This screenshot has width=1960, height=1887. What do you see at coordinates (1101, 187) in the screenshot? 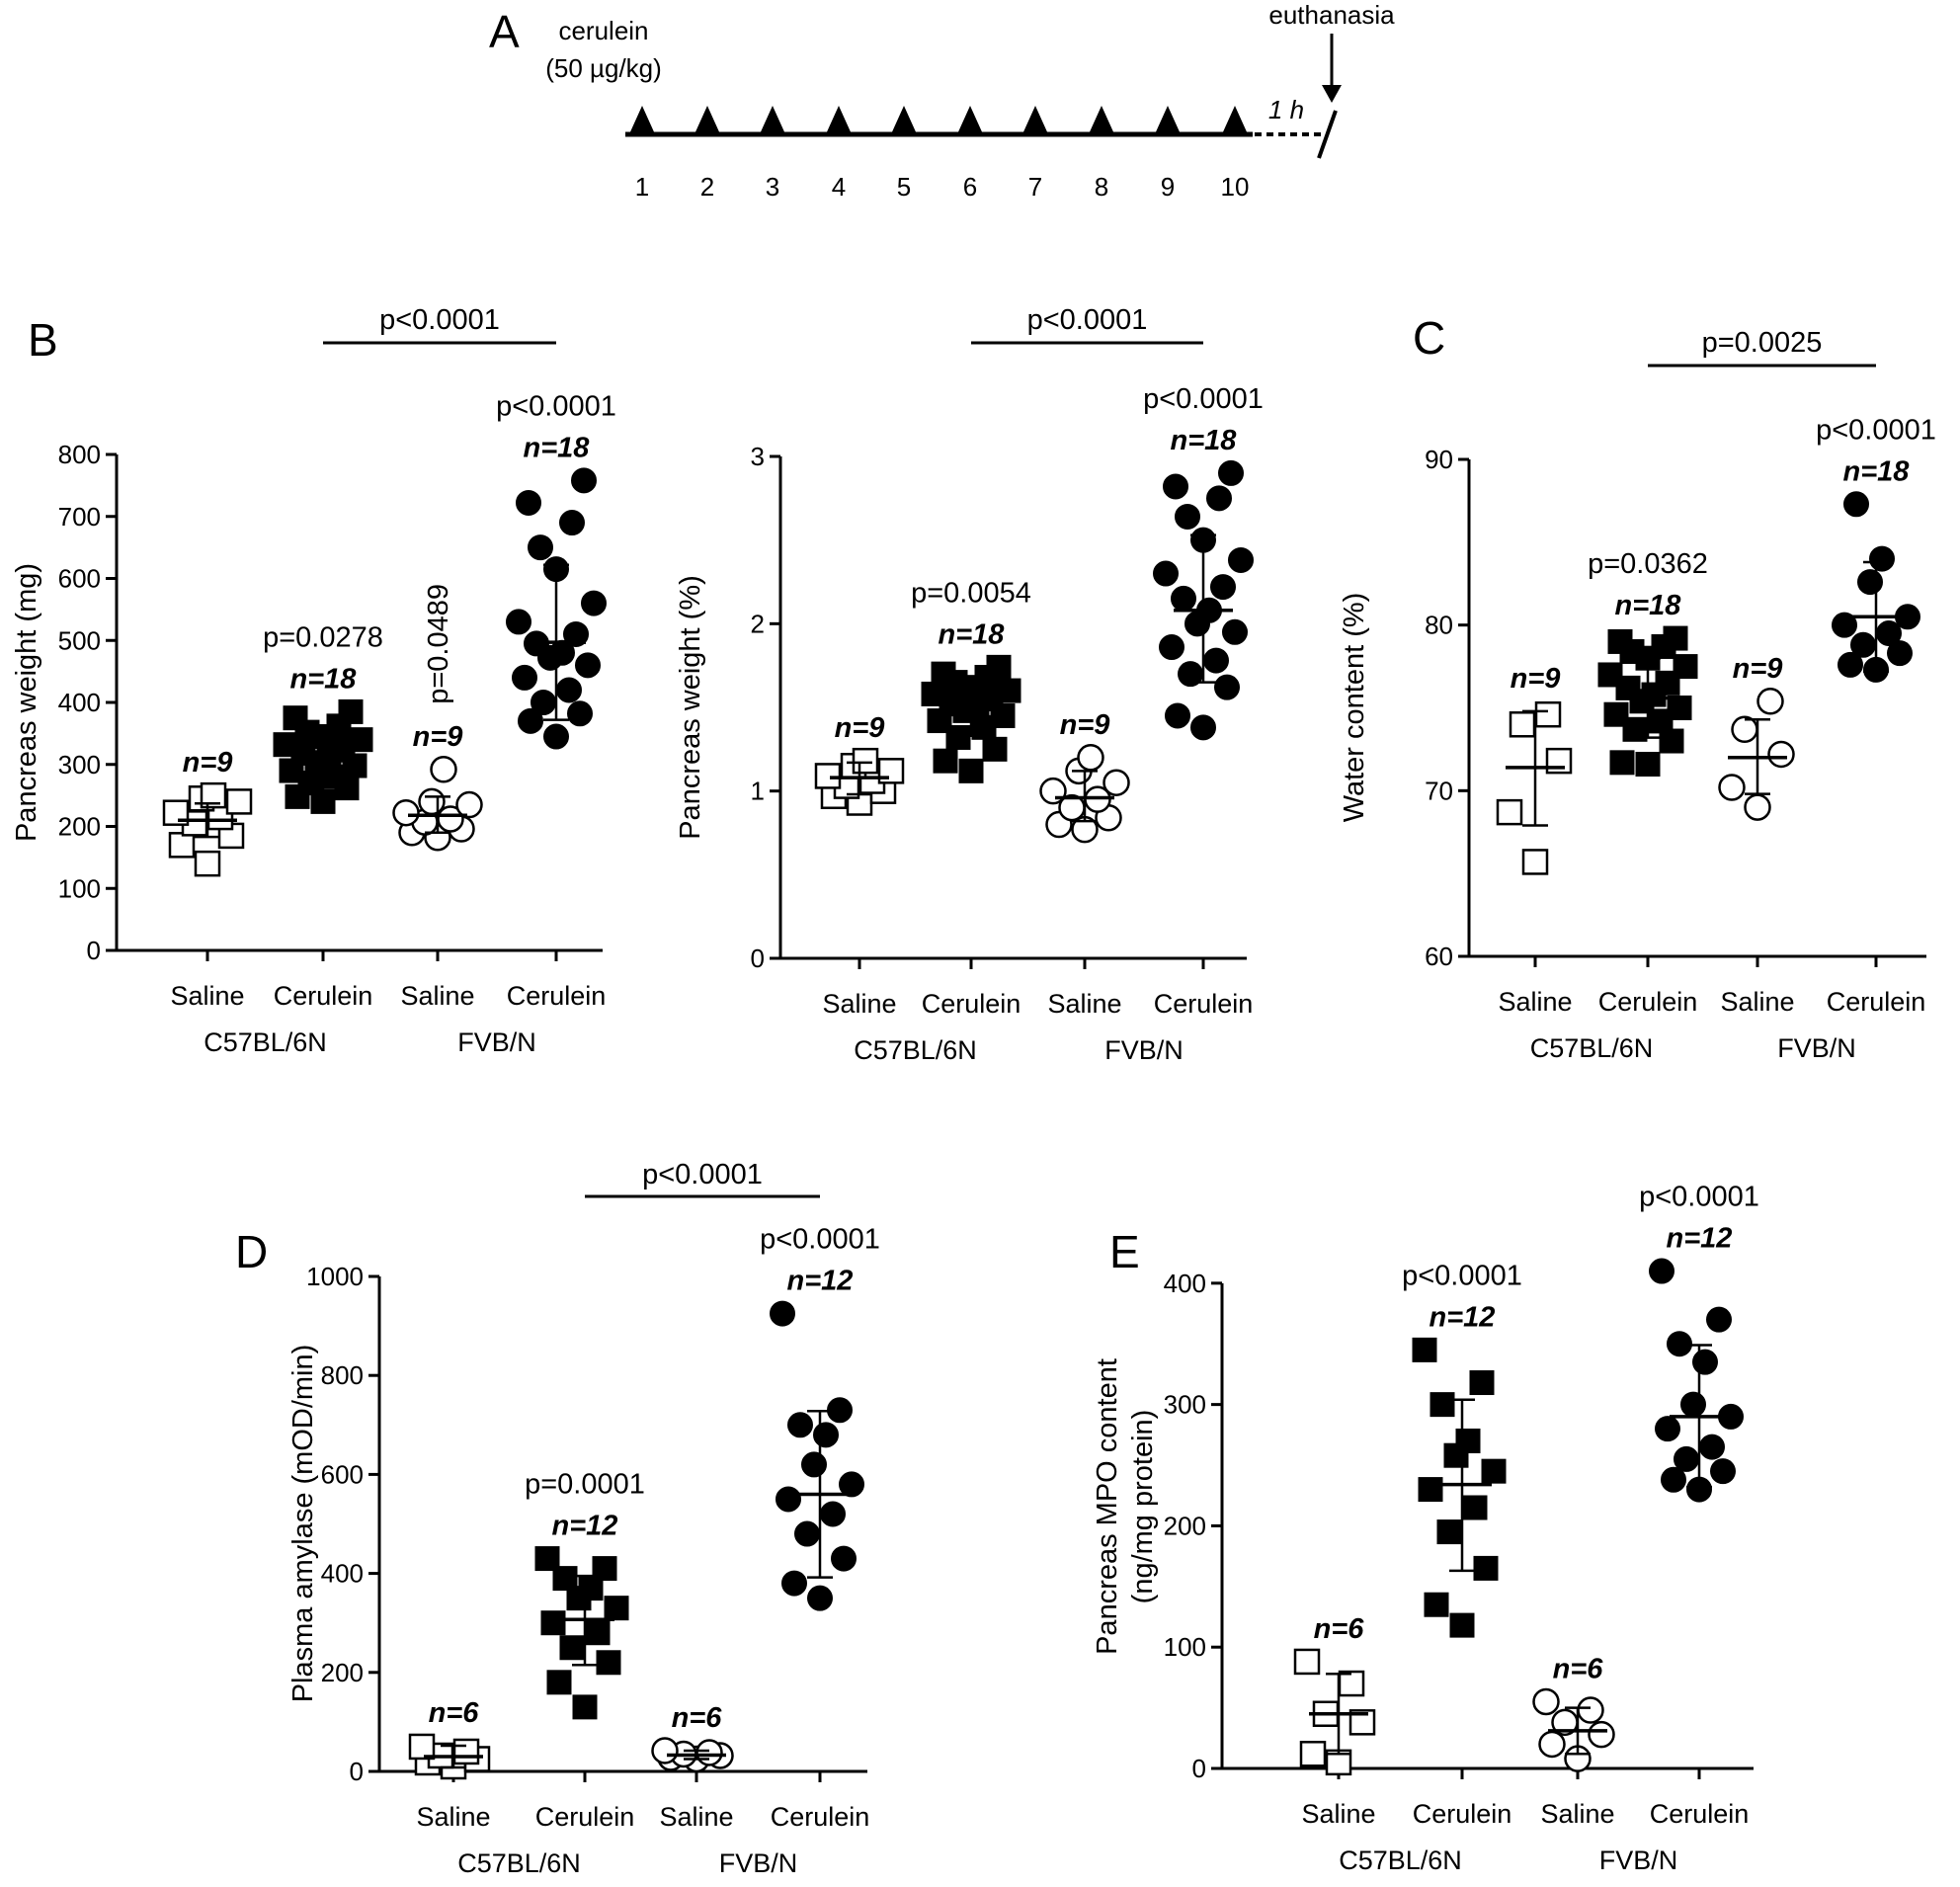
I see `injection-number: 8` at bounding box center [1101, 187].